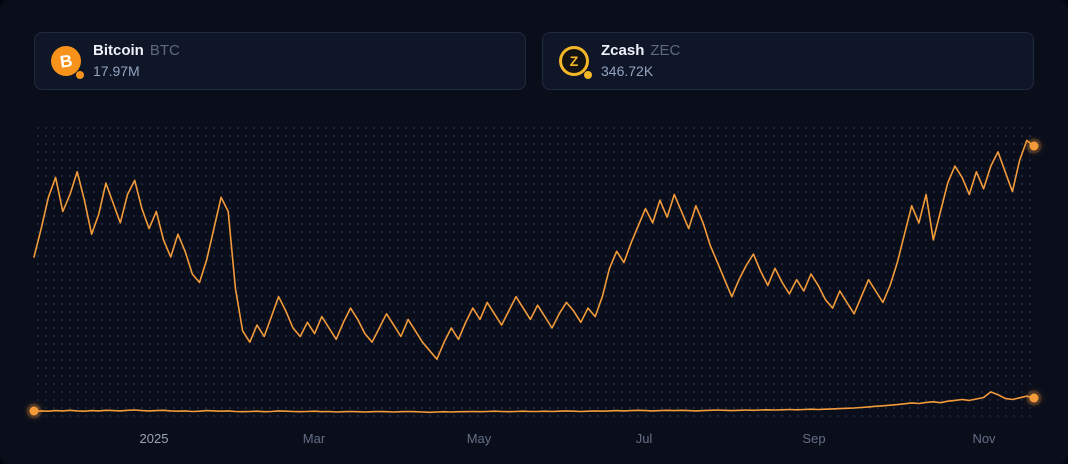  What do you see at coordinates (814, 438) in the screenshot?
I see `x-axis-label: Sep` at bounding box center [814, 438].